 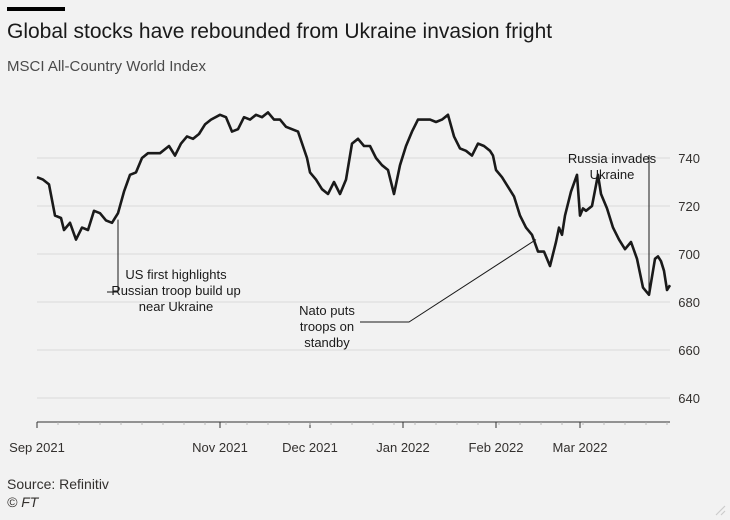 What do you see at coordinates (612, 174) in the screenshot?
I see `annotation-text-russia: Ukraine` at bounding box center [612, 174].